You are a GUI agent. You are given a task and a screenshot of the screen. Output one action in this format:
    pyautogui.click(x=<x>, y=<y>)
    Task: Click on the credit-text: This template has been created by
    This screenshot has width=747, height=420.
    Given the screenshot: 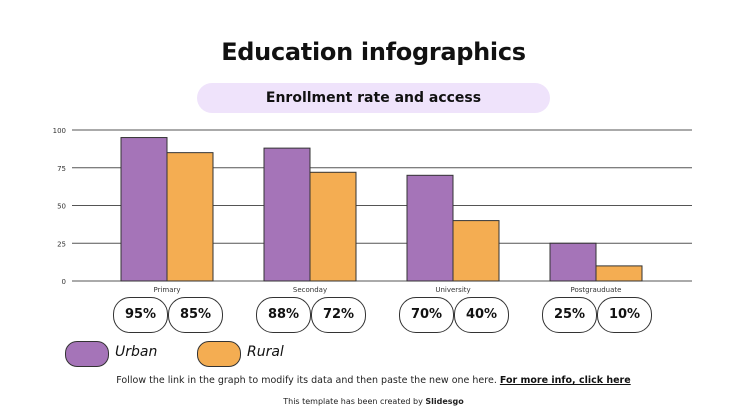 What is the action you would take?
    pyautogui.click(x=353, y=401)
    